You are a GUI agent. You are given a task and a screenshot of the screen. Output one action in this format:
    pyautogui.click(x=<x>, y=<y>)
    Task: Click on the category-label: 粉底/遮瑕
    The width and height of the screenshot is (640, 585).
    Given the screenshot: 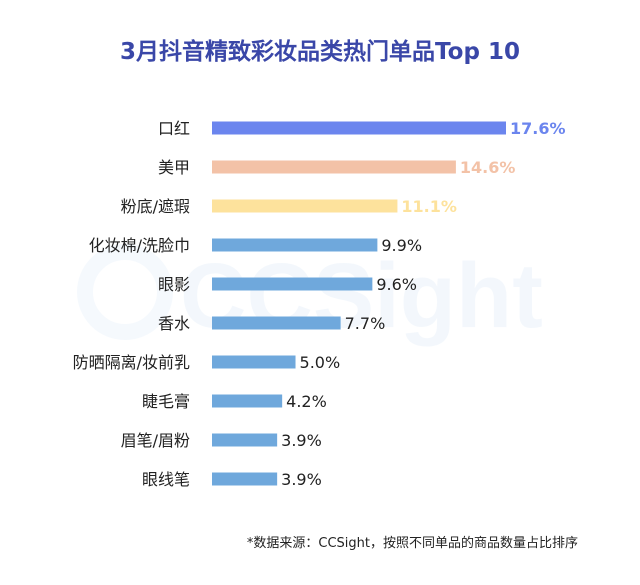 What is the action you would take?
    pyautogui.click(x=155, y=206)
    